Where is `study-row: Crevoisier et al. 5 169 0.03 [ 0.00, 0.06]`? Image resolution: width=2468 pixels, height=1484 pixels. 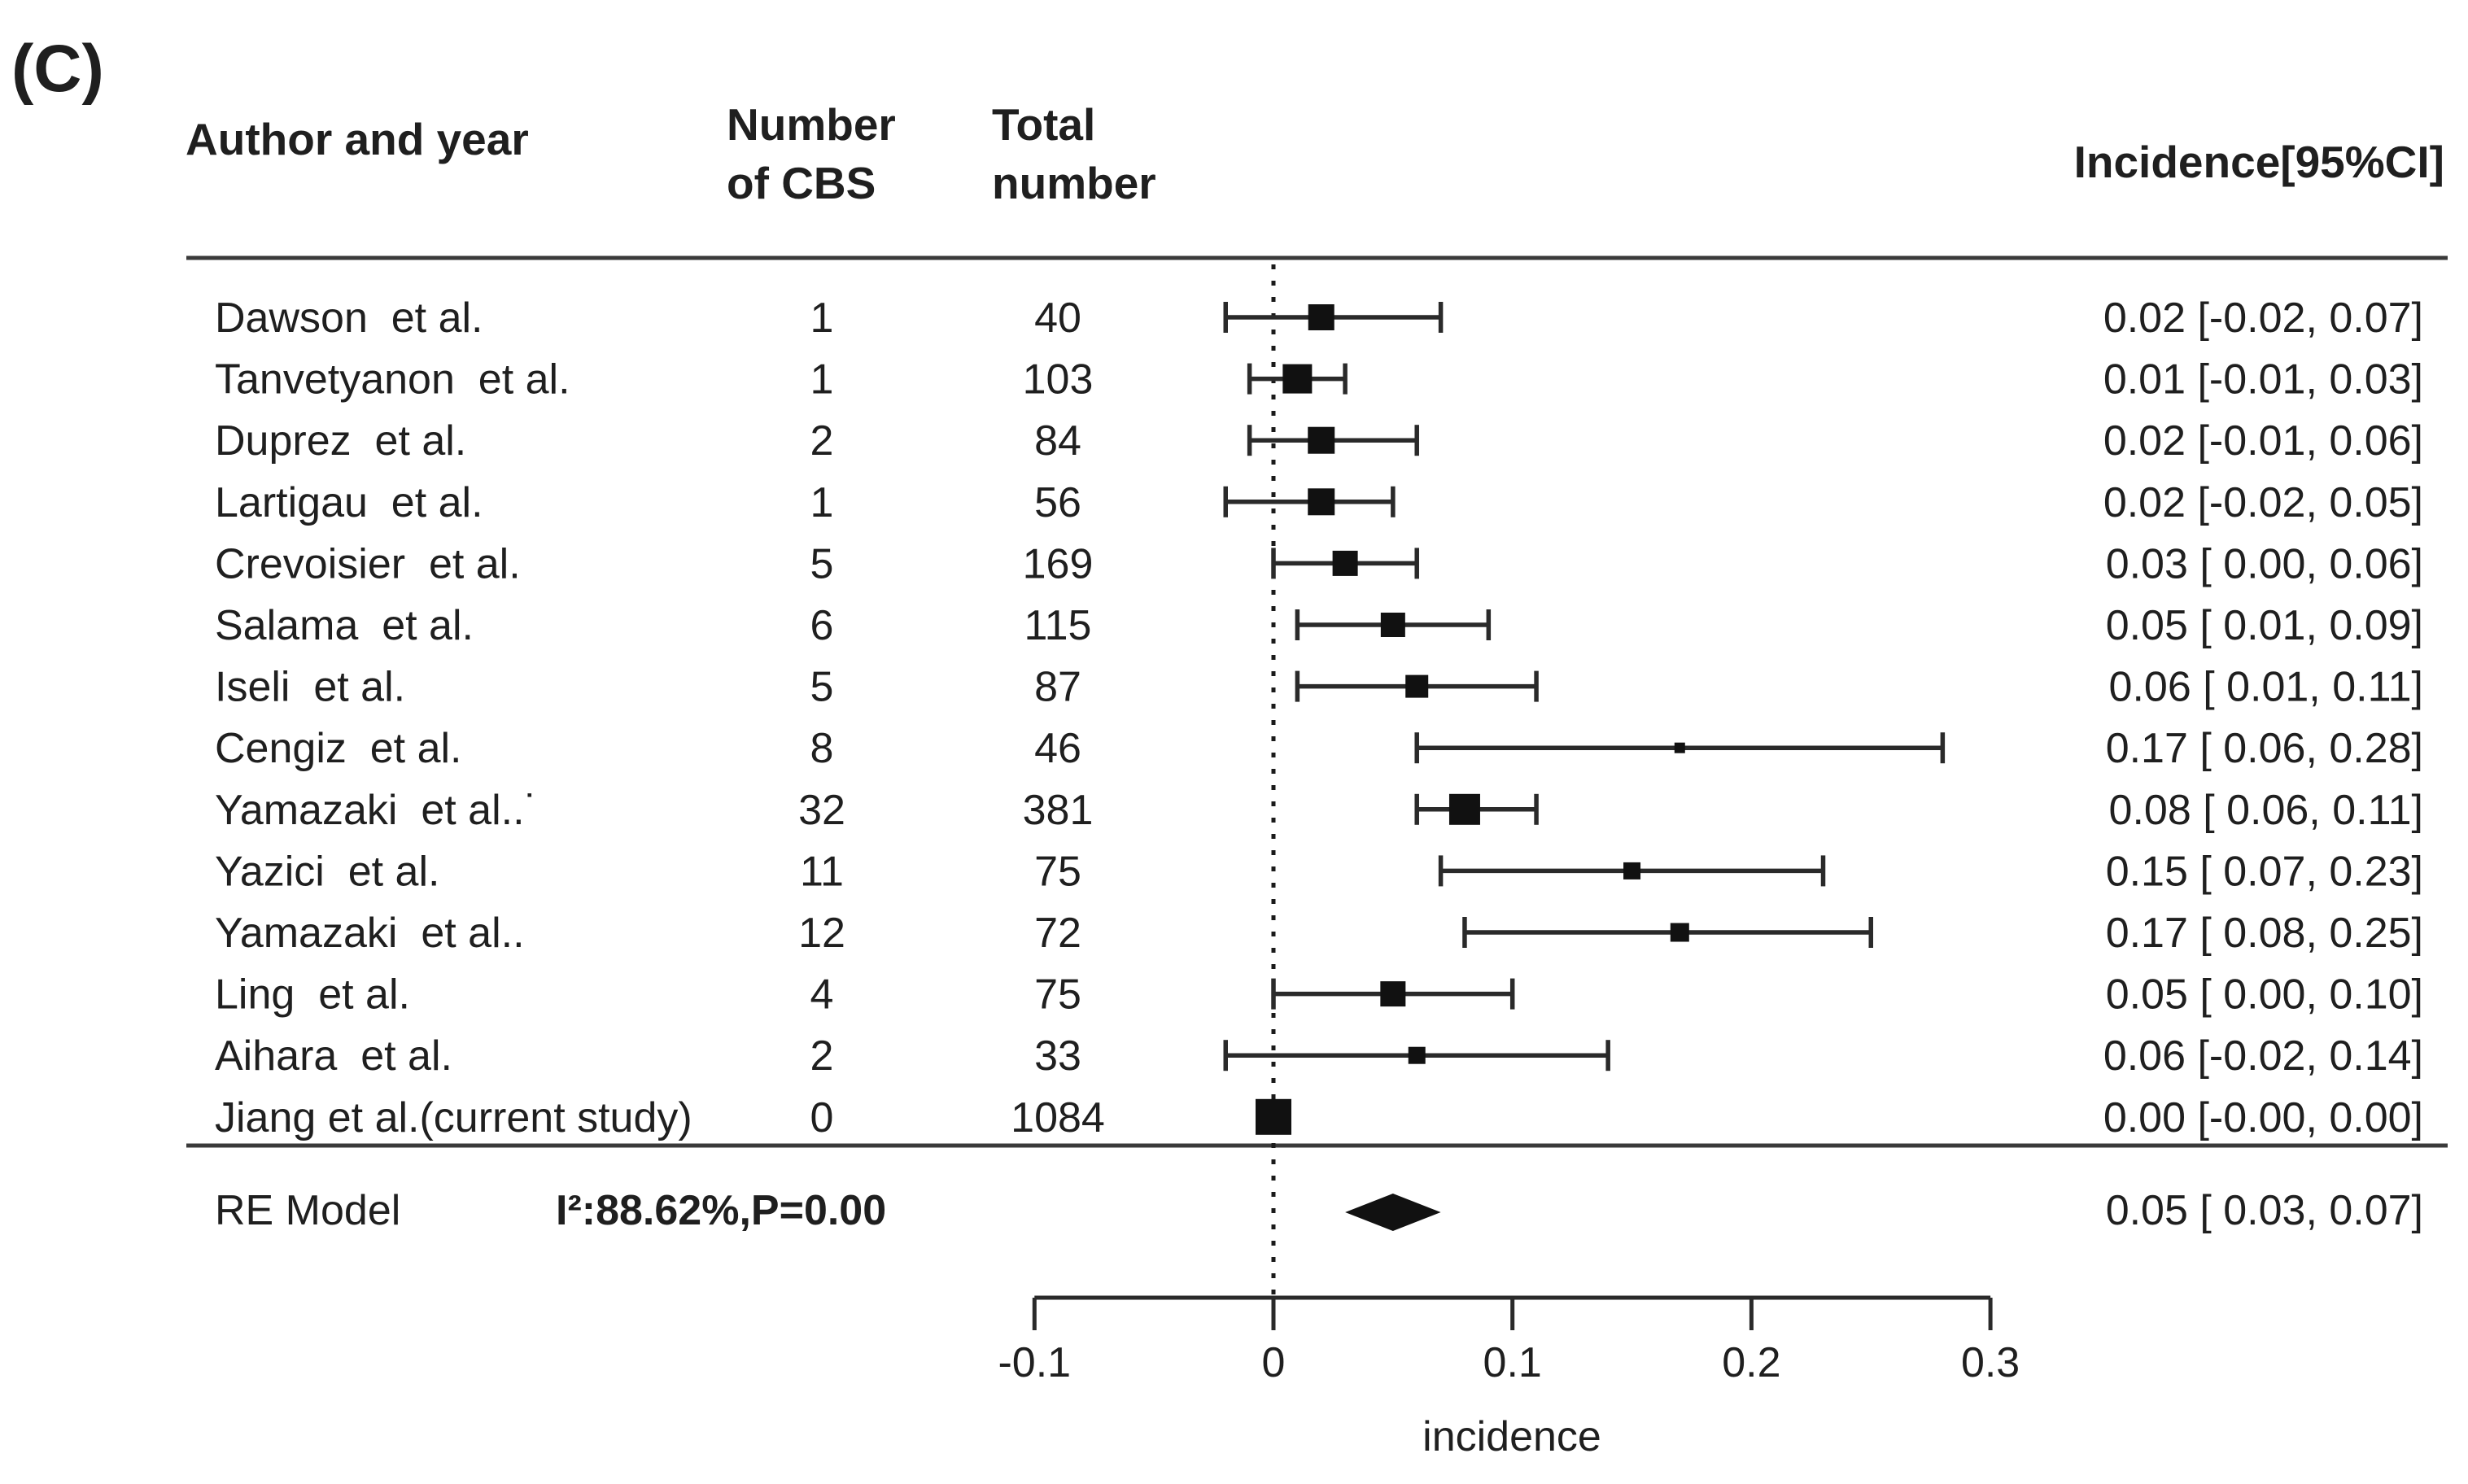
study-row: Crevoisier et al. 5 169 0.03 [ 0.00, 0.06] is located at coordinates (1319, 564).